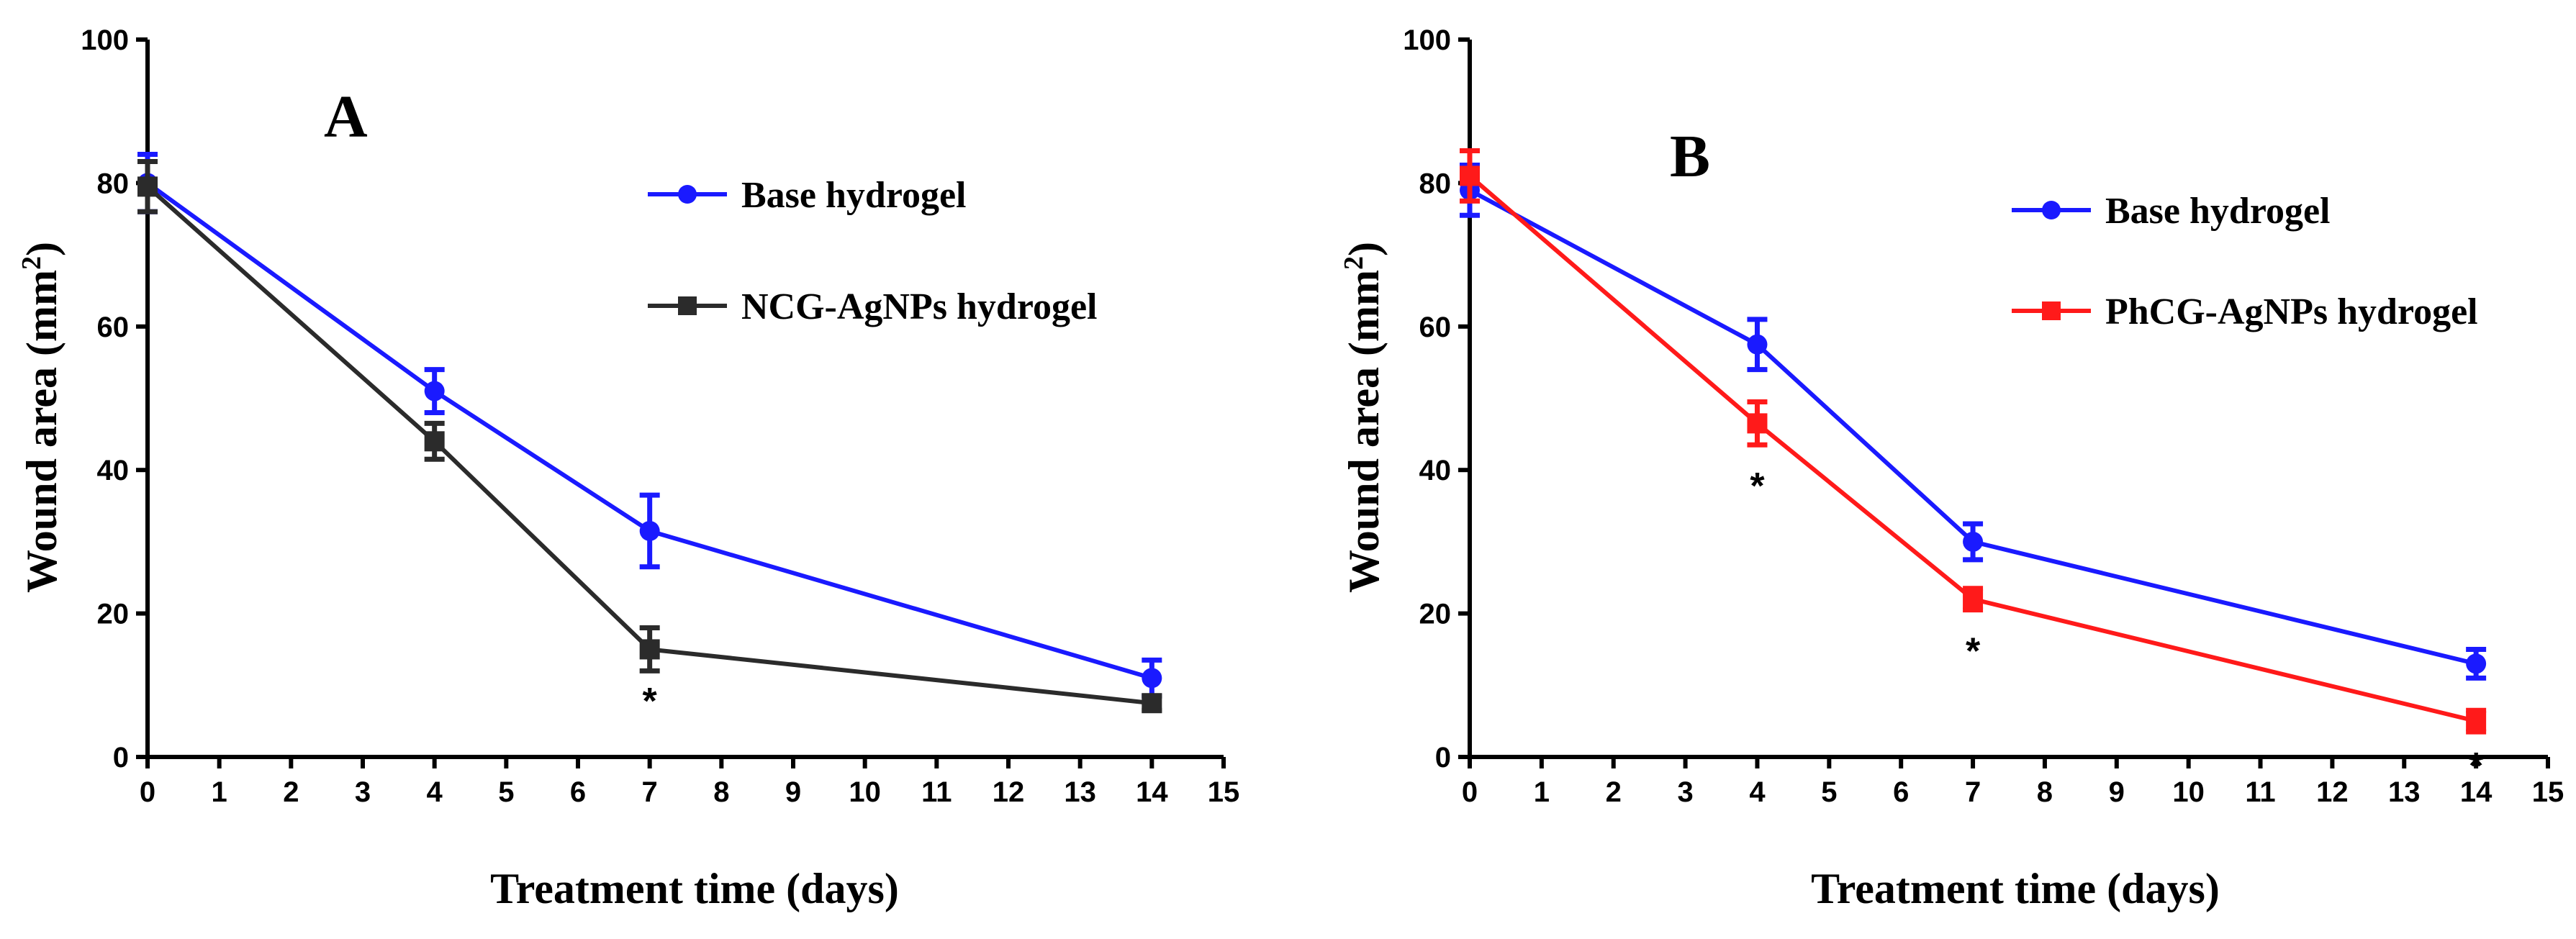 The width and height of the screenshot is (2576, 939). I want to click on y-axis-title-b-end: ), so click(1364, 249).